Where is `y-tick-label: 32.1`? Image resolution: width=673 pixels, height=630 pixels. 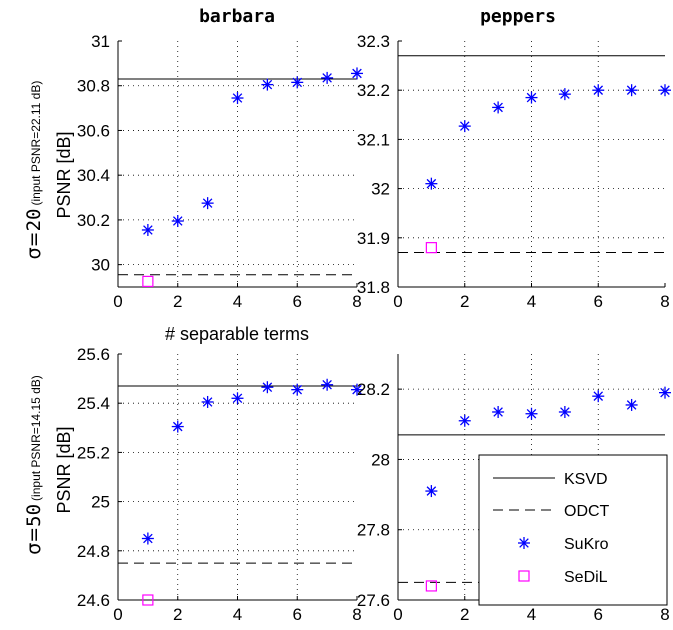
y-tick-label: 32.1 is located at coordinates (373, 139).